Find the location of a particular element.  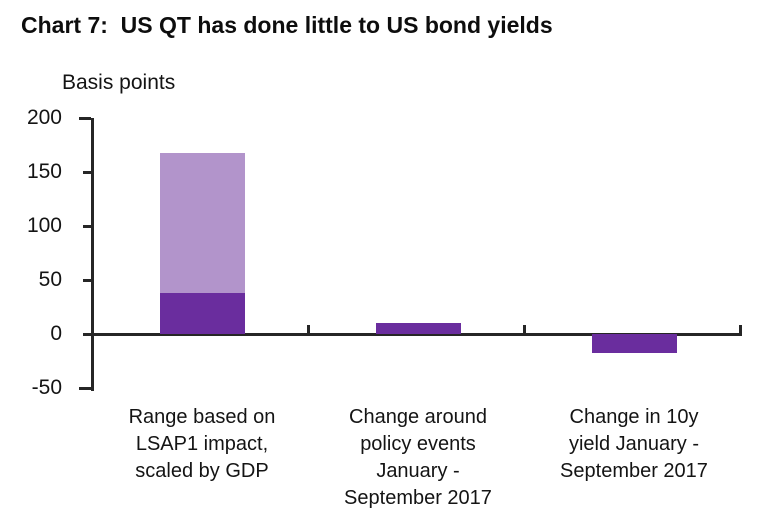

y-tick-label: 200 is located at coordinates (44, 117).